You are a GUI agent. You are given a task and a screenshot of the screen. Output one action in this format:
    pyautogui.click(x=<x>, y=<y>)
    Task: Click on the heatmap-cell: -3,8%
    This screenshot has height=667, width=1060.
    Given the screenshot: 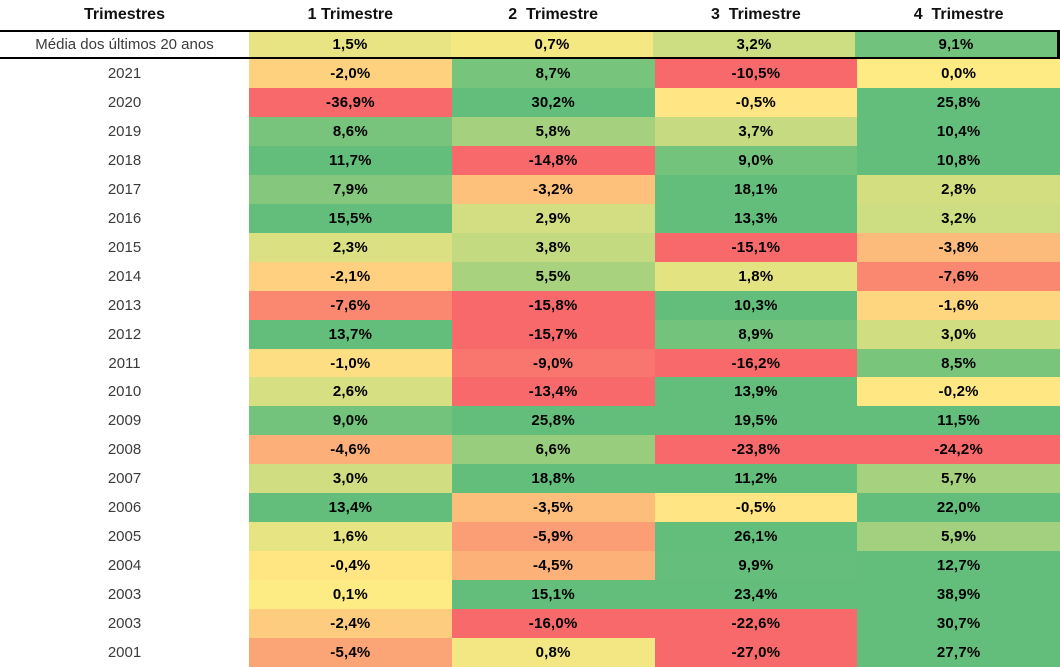 What is the action you would take?
    pyautogui.click(x=958, y=247)
    